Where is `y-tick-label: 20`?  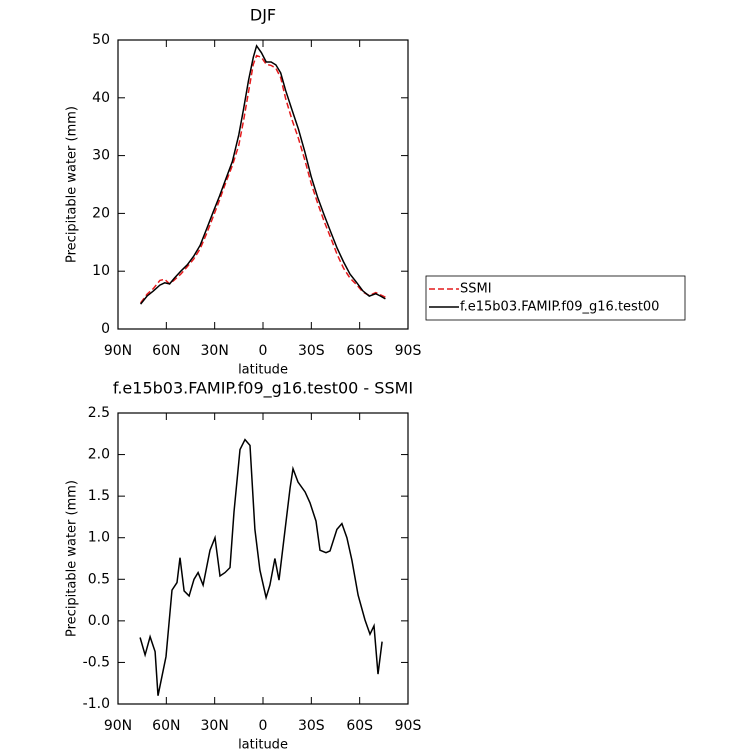
y-tick-label: 20 is located at coordinates (101, 213).